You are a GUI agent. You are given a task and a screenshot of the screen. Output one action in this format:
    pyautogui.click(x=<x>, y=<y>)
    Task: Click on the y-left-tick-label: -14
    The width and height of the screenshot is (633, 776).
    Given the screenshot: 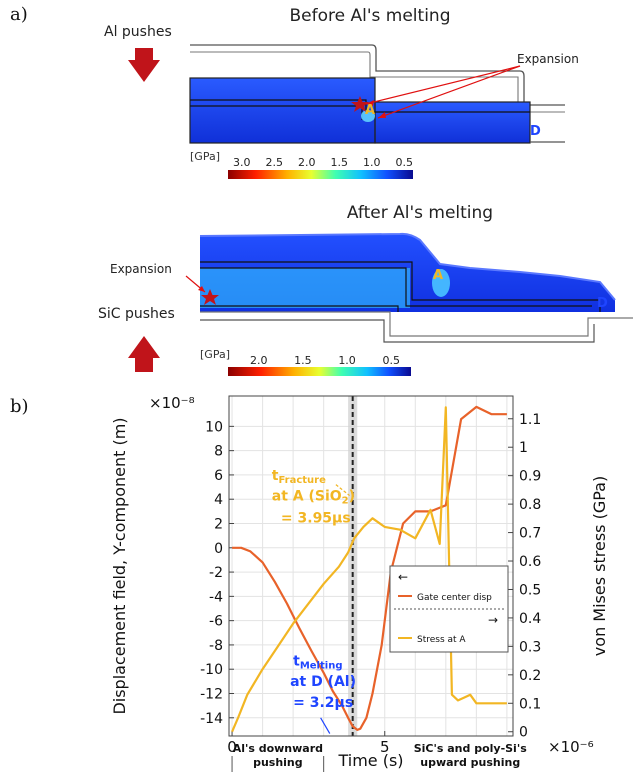 What is the action you would take?
    pyautogui.click(x=211, y=719)
    